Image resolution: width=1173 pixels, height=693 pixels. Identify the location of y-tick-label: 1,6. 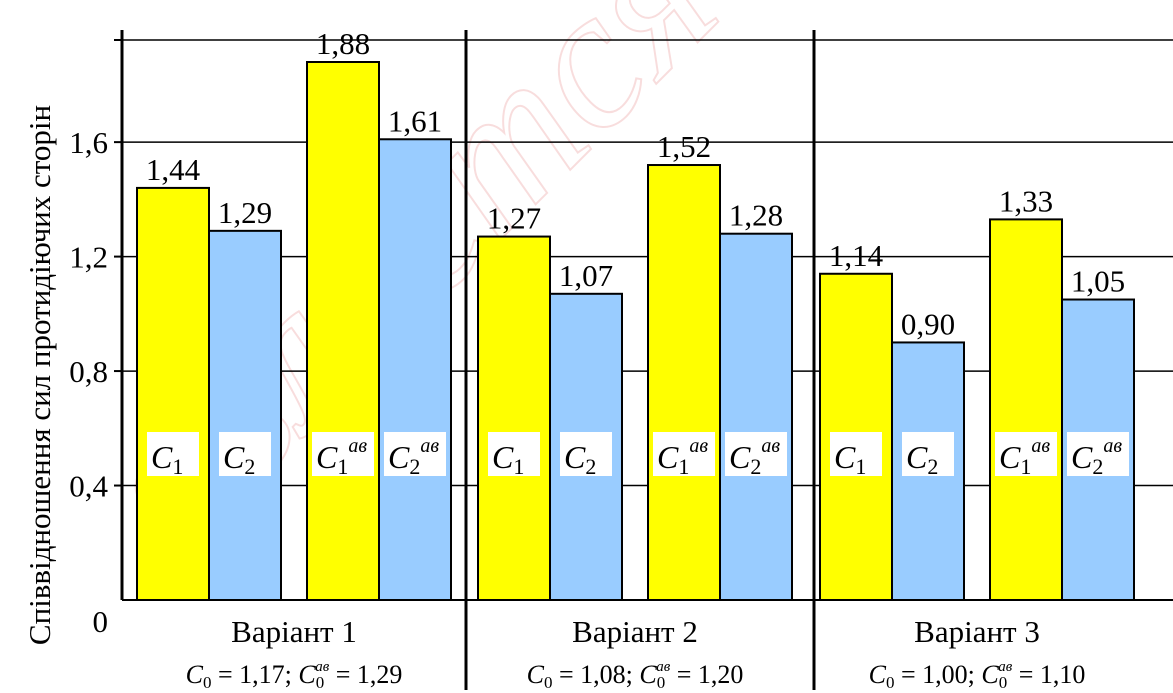
(88, 142).